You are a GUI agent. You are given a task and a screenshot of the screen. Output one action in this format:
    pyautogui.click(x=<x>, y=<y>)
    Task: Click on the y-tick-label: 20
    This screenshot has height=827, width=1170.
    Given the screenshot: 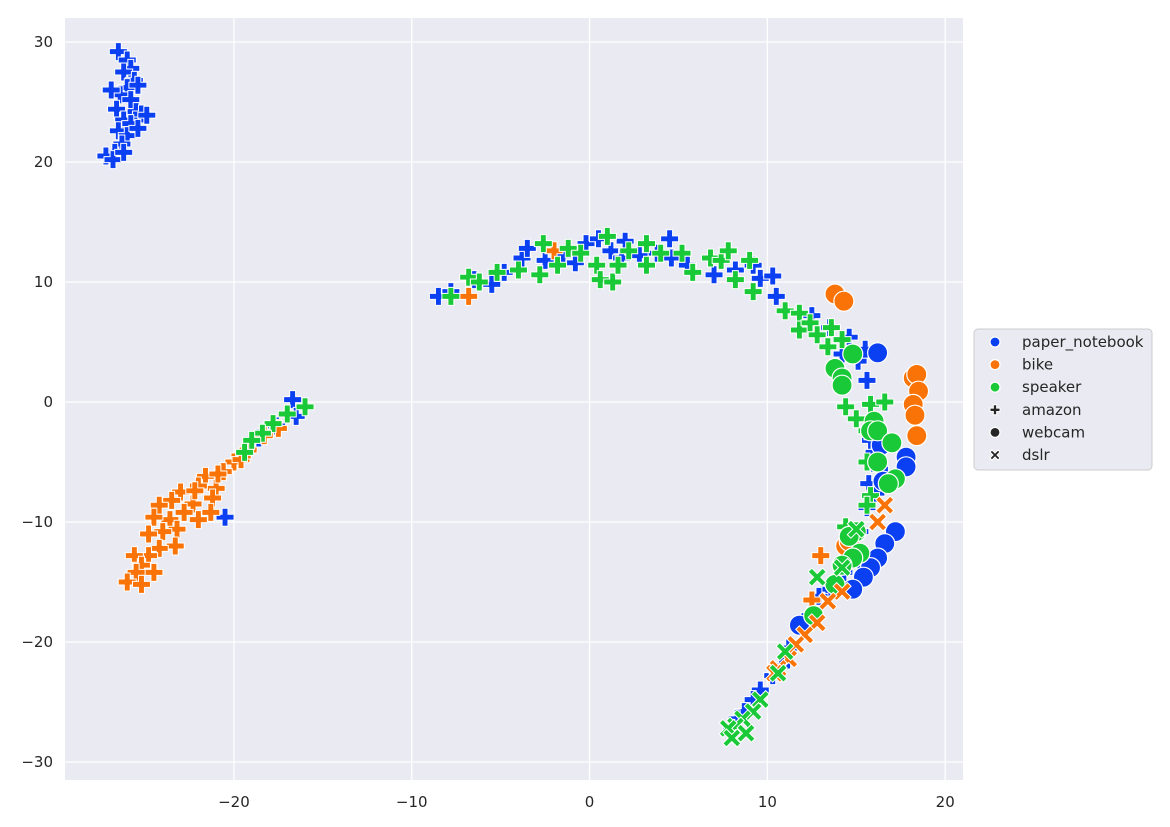 What is the action you would take?
    pyautogui.click(x=43, y=162)
    